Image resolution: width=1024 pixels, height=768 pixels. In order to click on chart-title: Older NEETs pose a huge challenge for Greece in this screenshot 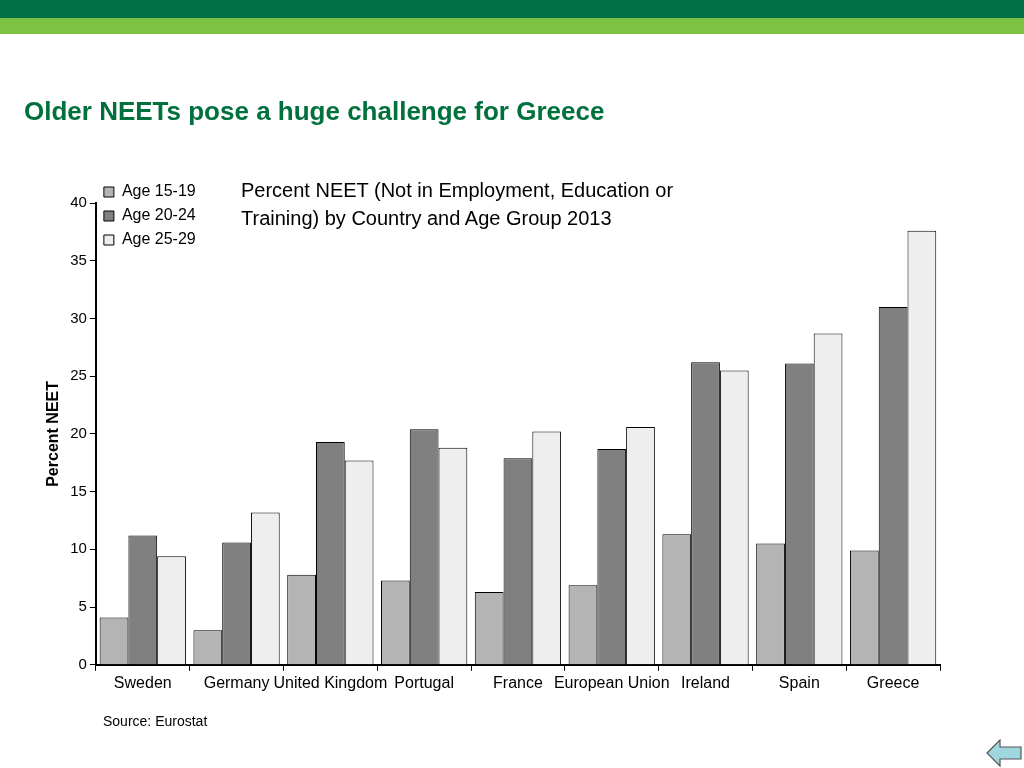, I will do `click(314, 111)`.